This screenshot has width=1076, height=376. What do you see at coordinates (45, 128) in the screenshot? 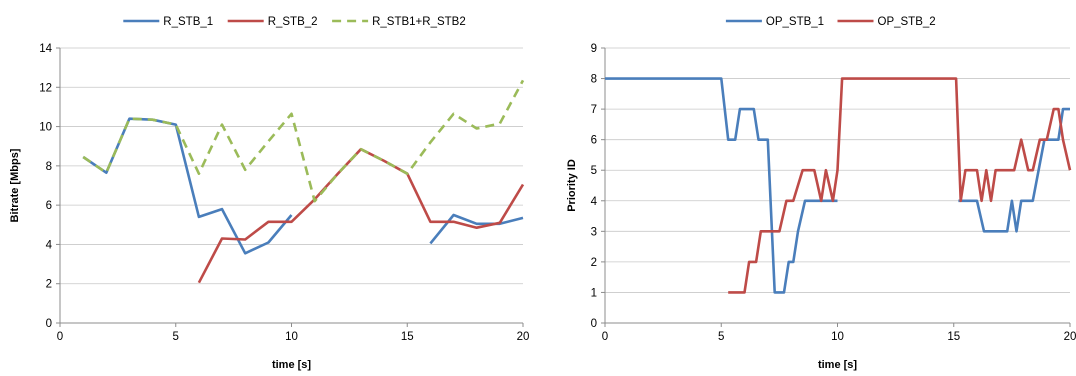
I see `y-tick-label: 10` at bounding box center [45, 128].